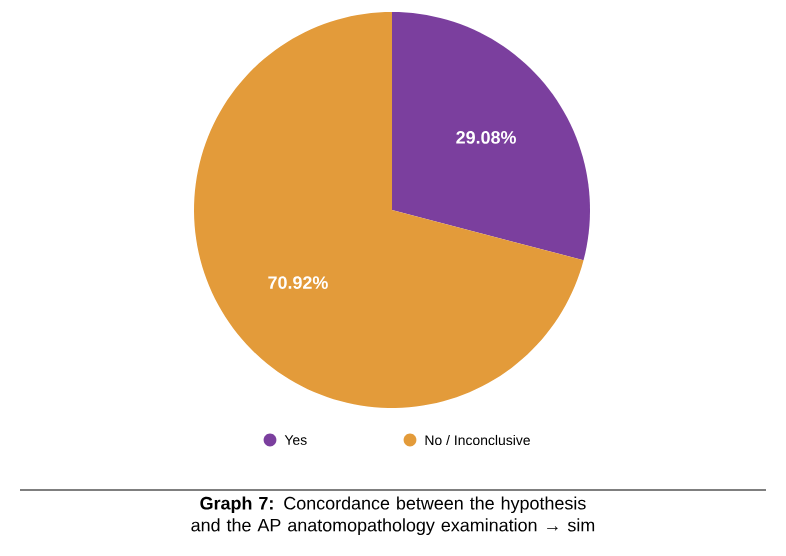 The width and height of the screenshot is (786, 556). What do you see at coordinates (393, 516) in the screenshot?
I see `text: Graph 7: Concordance between the hypothesis and the AP anatomopathology examination → sim` at bounding box center [393, 516].